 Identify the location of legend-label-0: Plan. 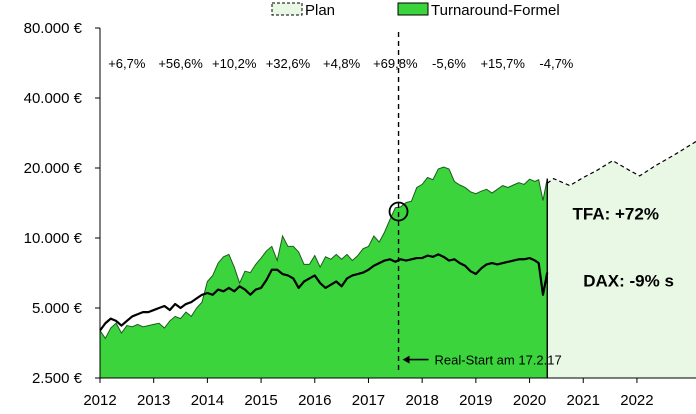
(320, 10).